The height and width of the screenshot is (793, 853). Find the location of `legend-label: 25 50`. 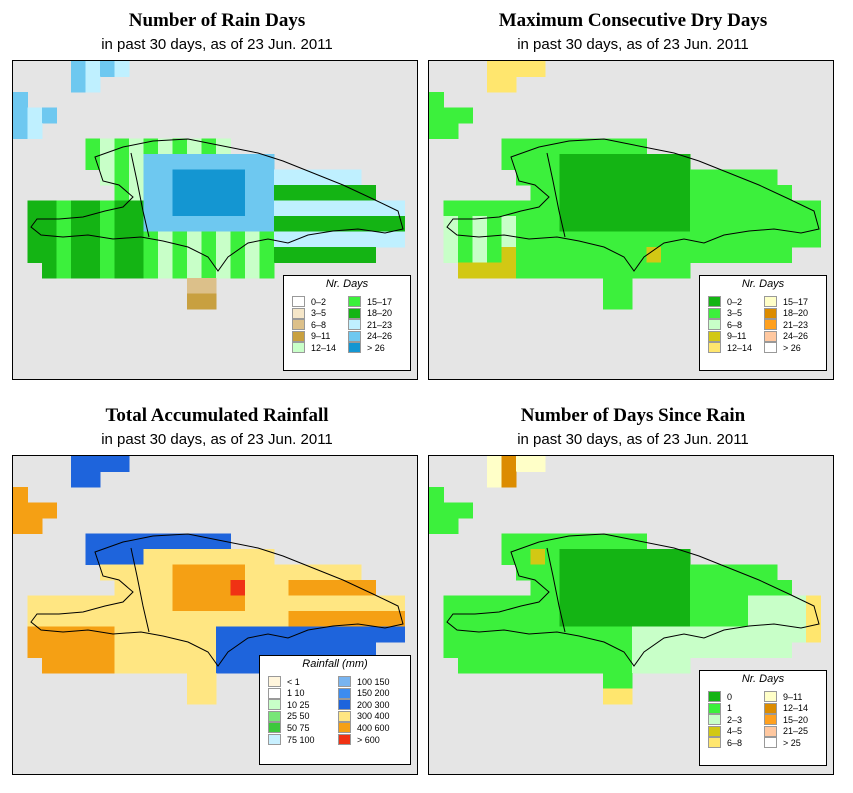

legend-label: 25 50 is located at coordinates (298, 716).